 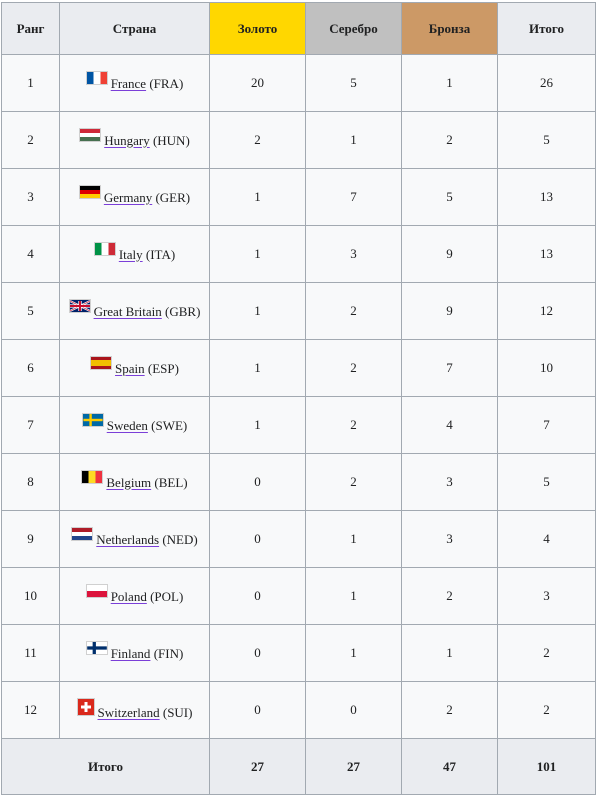 I want to click on header-total: Итого, so click(x=546, y=28).